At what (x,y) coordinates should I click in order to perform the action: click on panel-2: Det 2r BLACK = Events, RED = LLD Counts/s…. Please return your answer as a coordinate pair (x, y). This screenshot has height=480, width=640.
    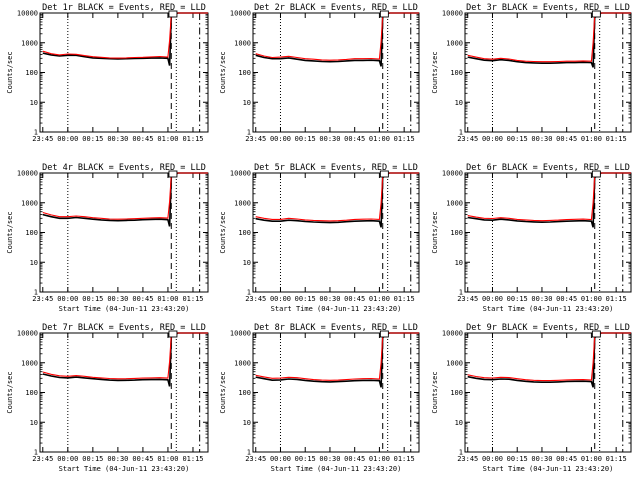
    Looking at the image, I should click on (319, 73).